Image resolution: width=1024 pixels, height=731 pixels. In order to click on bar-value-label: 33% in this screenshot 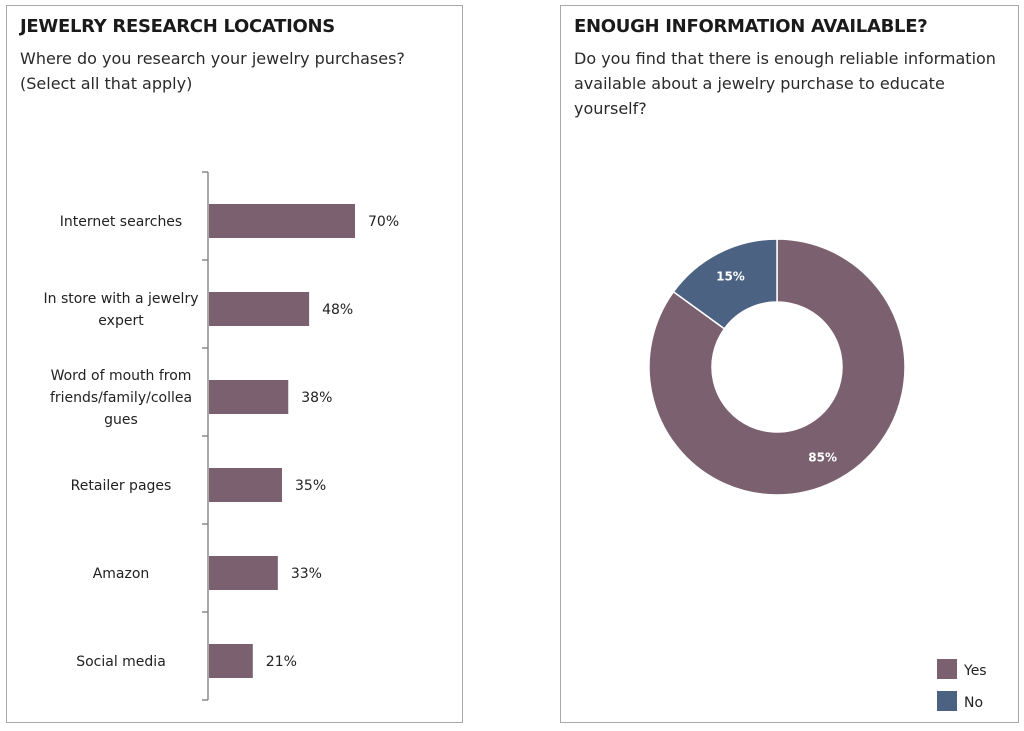, I will do `click(306, 574)`.